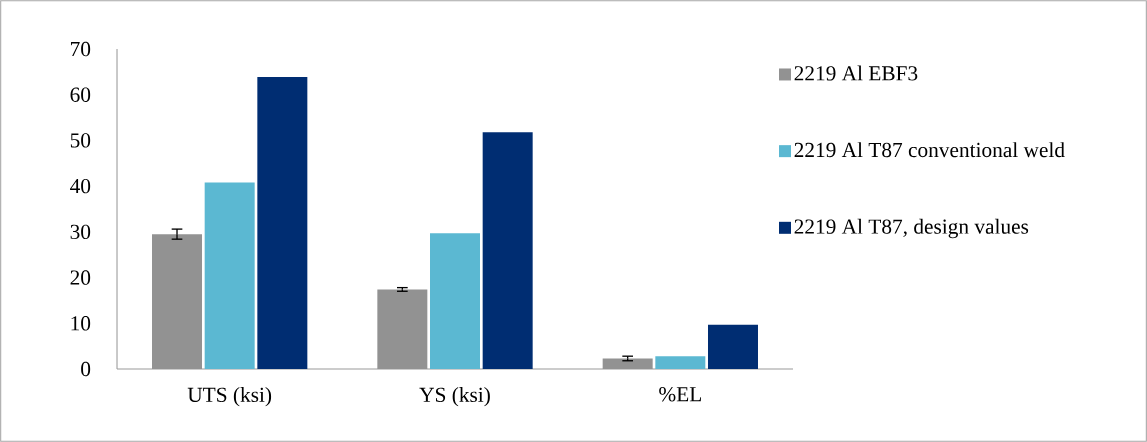  What do you see at coordinates (80, 277) in the screenshot?
I see `y-tick-label: 20` at bounding box center [80, 277].